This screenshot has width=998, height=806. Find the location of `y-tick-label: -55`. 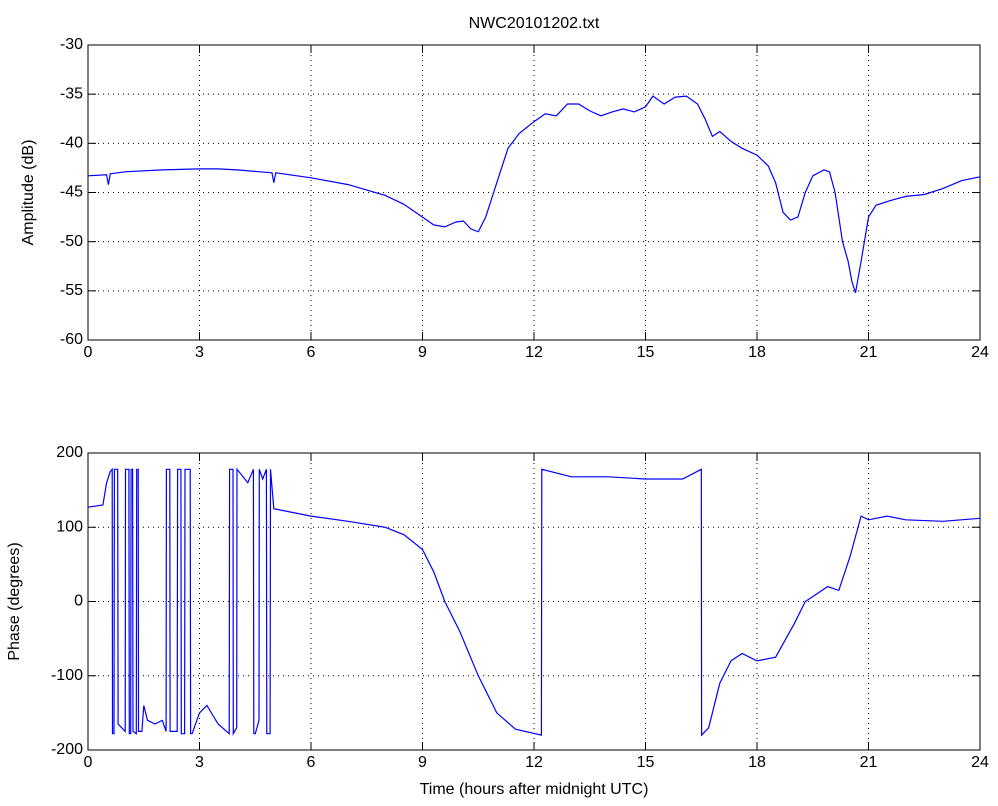

y-tick-label: -55 is located at coordinates (71, 290).